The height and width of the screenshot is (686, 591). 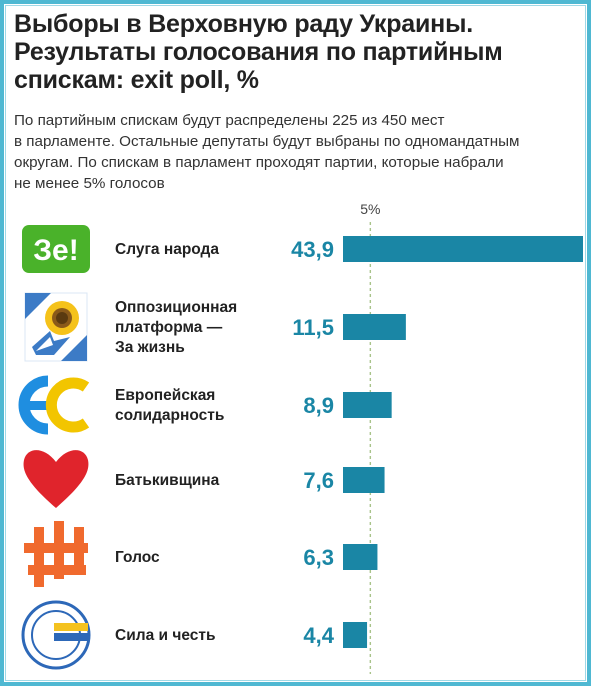 I want to click on category-label-opzzh: Оппозиционная платформа — За жизнь, so click(x=176, y=327).